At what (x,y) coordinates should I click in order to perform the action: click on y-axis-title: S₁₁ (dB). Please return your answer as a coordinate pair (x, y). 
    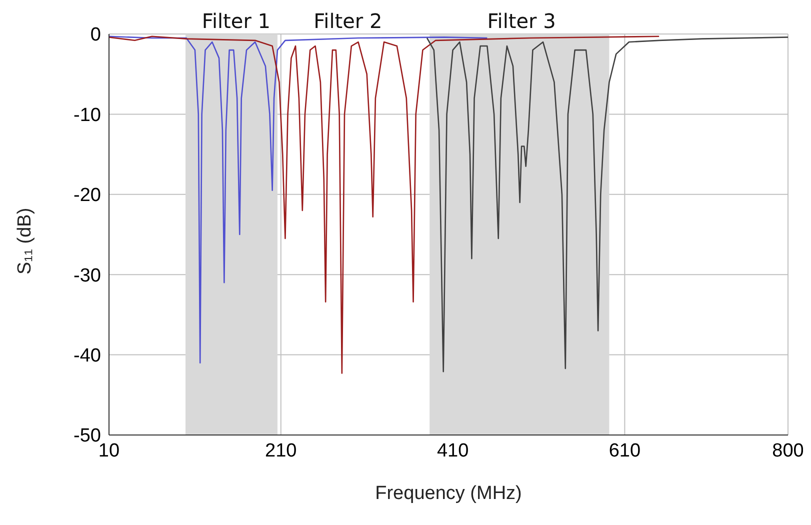
    Looking at the image, I should click on (25, 241).